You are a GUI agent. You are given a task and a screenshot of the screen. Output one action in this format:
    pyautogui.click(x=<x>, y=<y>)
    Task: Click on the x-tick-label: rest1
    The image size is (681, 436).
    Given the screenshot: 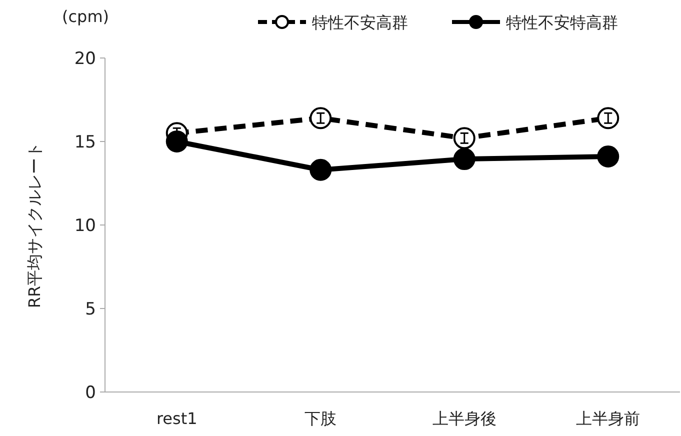 What is the action you would take?
    pyautogui.click(x=177, y=418)
    